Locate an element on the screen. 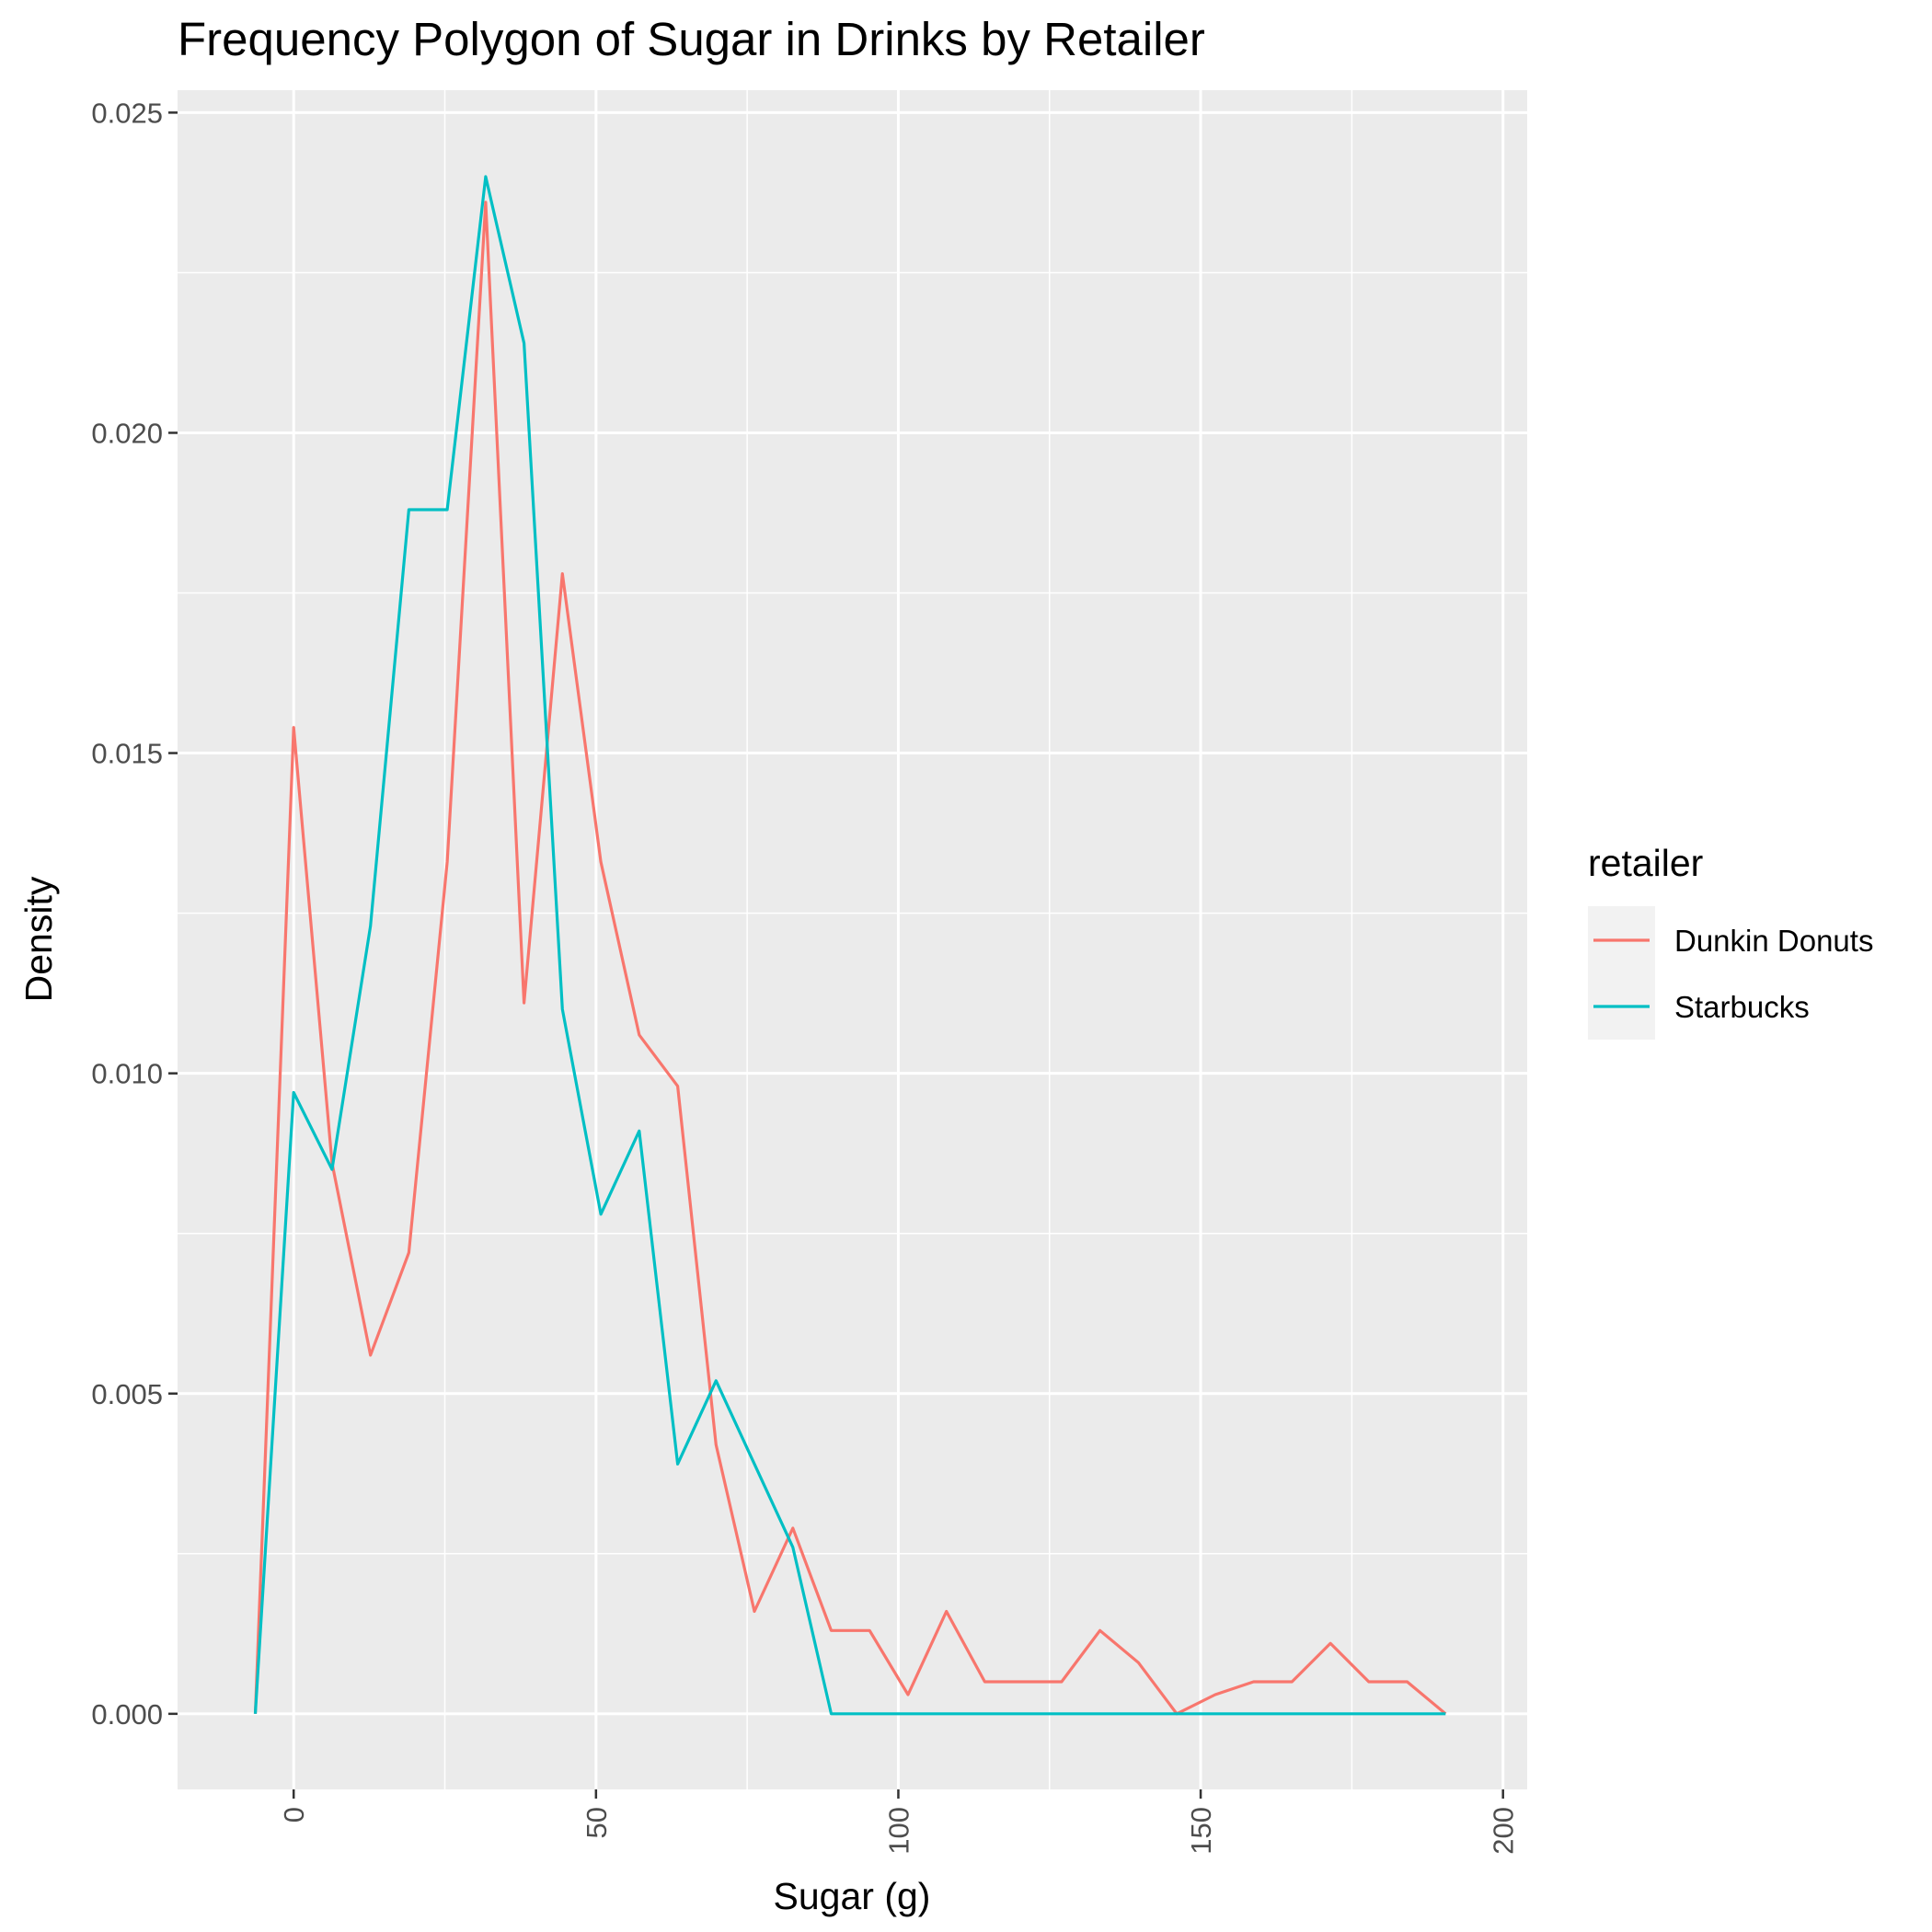 The width and height of the screenshot is (1932, 1932). x-tick-label: 200 is located at coordinates (1504, 1831).